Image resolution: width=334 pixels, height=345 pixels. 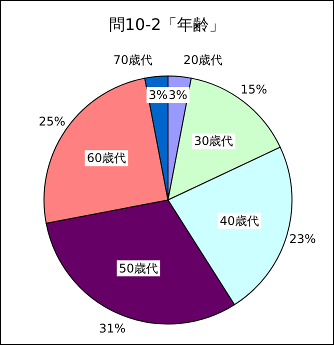 I want to click on slice-label: 70歳代, so click(x=133, y=59).